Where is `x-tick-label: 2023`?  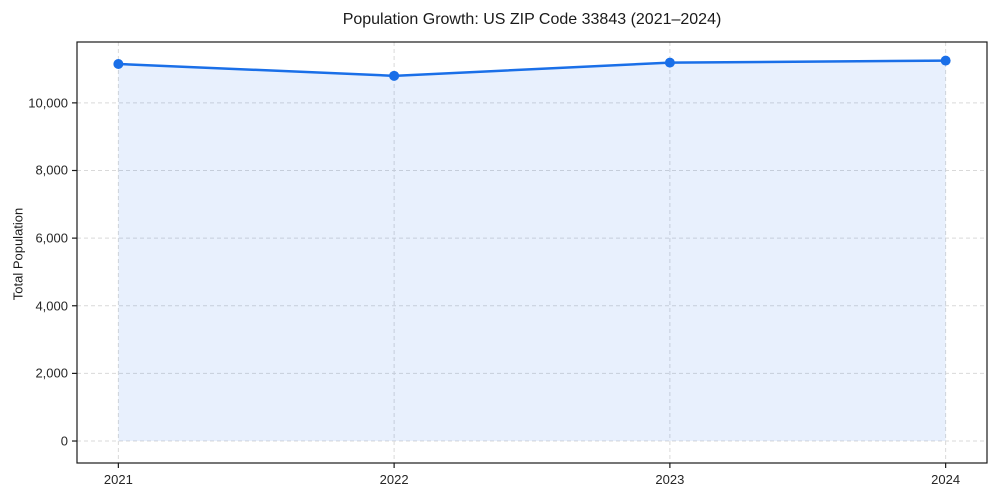 x-tick-label: 2023 is located at coordinates (670, 479).